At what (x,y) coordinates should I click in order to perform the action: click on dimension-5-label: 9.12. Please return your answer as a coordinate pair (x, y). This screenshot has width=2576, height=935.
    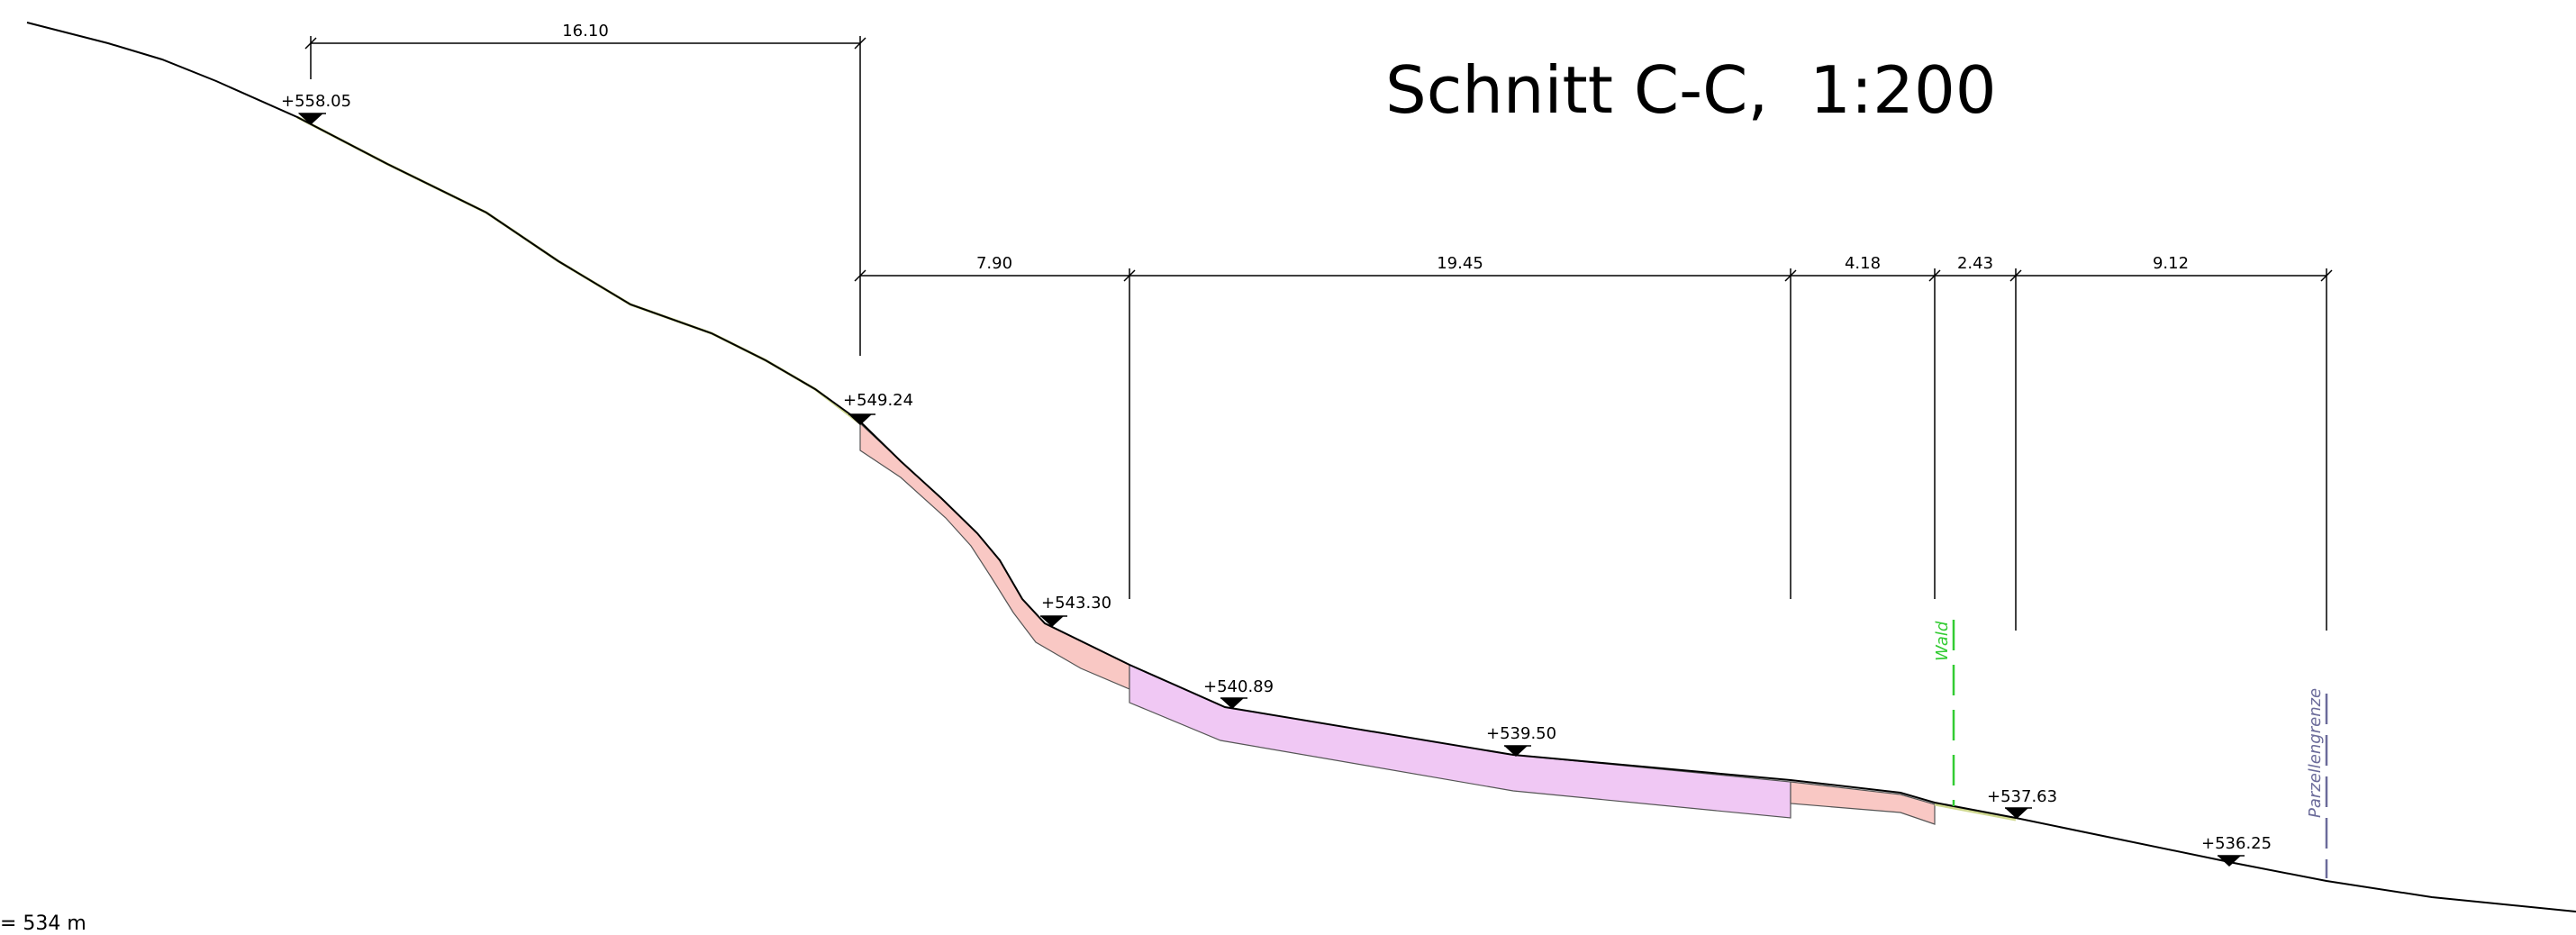
    Looking at the image, I should click on (2171, 263).